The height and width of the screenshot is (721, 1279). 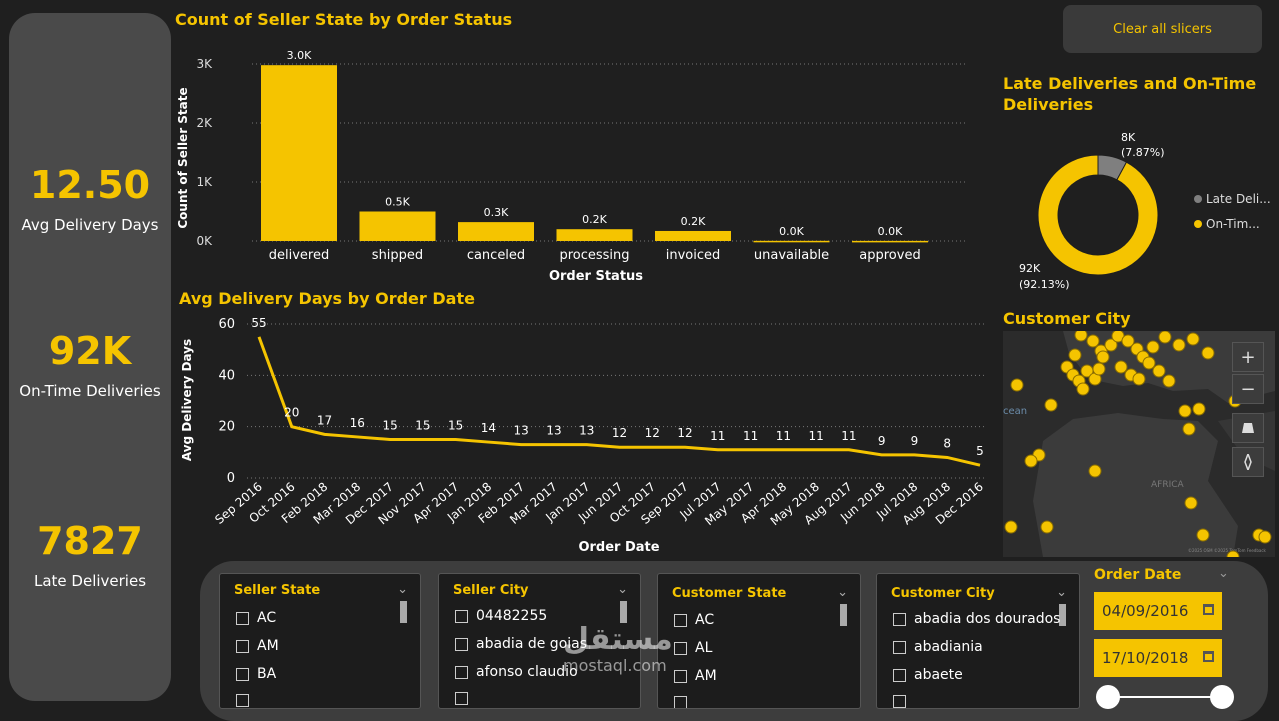 I want to click on data-label: 9, so click(x=915, y=441).